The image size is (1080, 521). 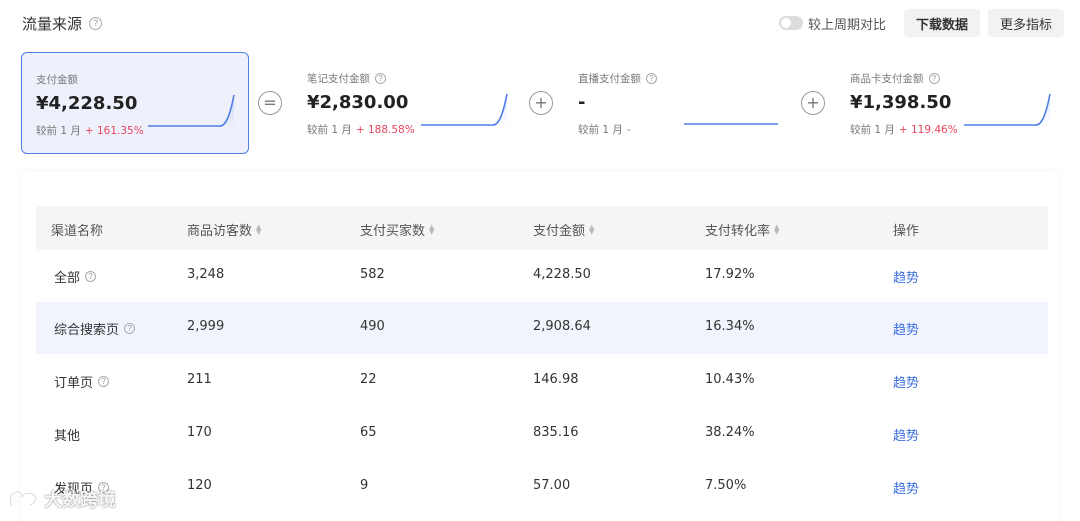 What do you see at coordinates (372, 326) in the screenshot?
I see `cell-buyers: 490` at bounding box center [372, 326].